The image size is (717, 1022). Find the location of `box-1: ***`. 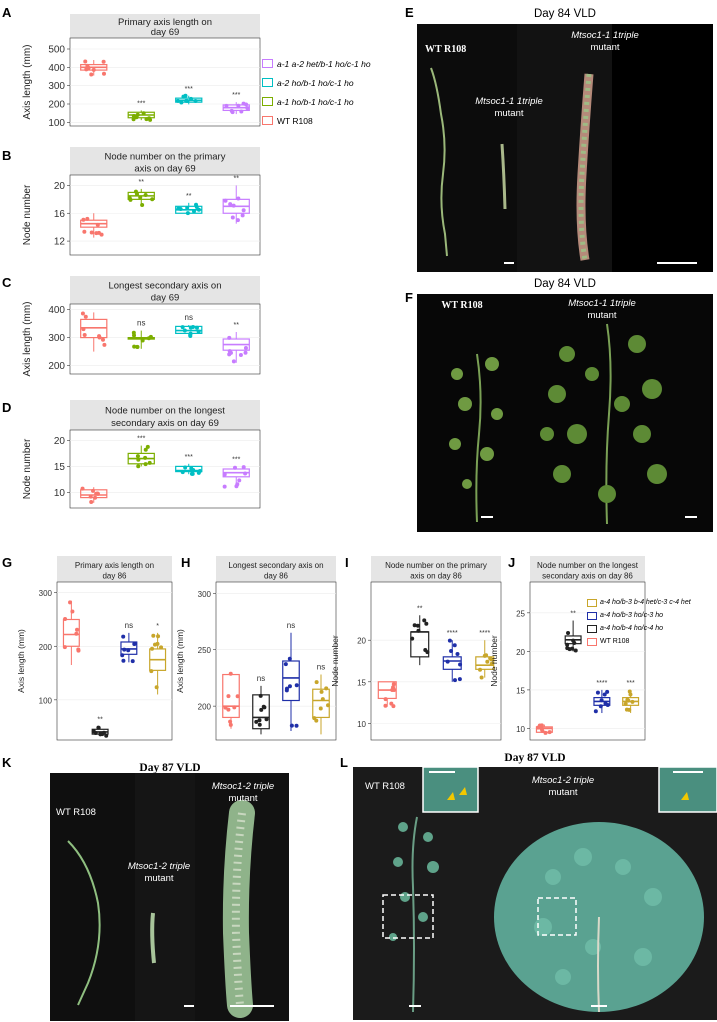

box-1: *** is located at coordinates (141, 111).